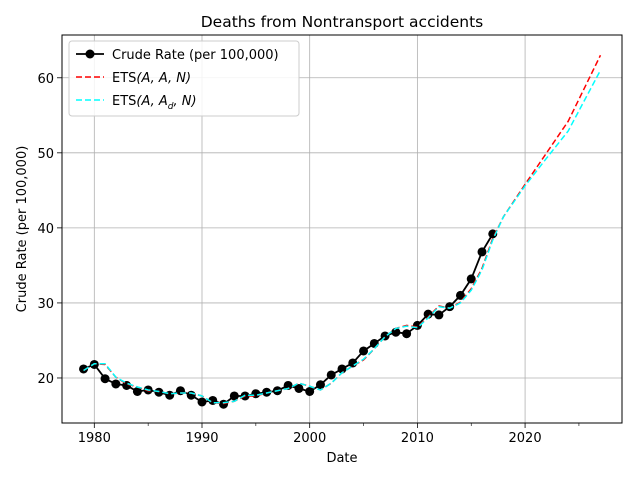 The width and height of the screenshot is (640, 480). Describe the element at coordinates (45, 379) in the screenshot. I see `y-tick-label: 20` at that location.